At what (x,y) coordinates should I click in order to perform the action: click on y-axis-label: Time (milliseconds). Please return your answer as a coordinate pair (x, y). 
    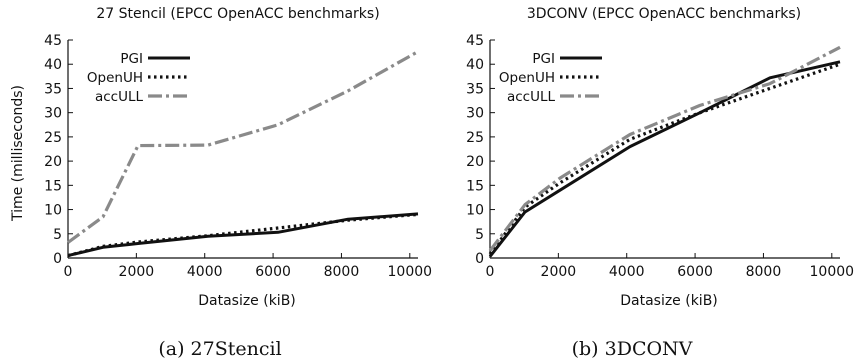
    Looking at the image, I should click on (18, 153).